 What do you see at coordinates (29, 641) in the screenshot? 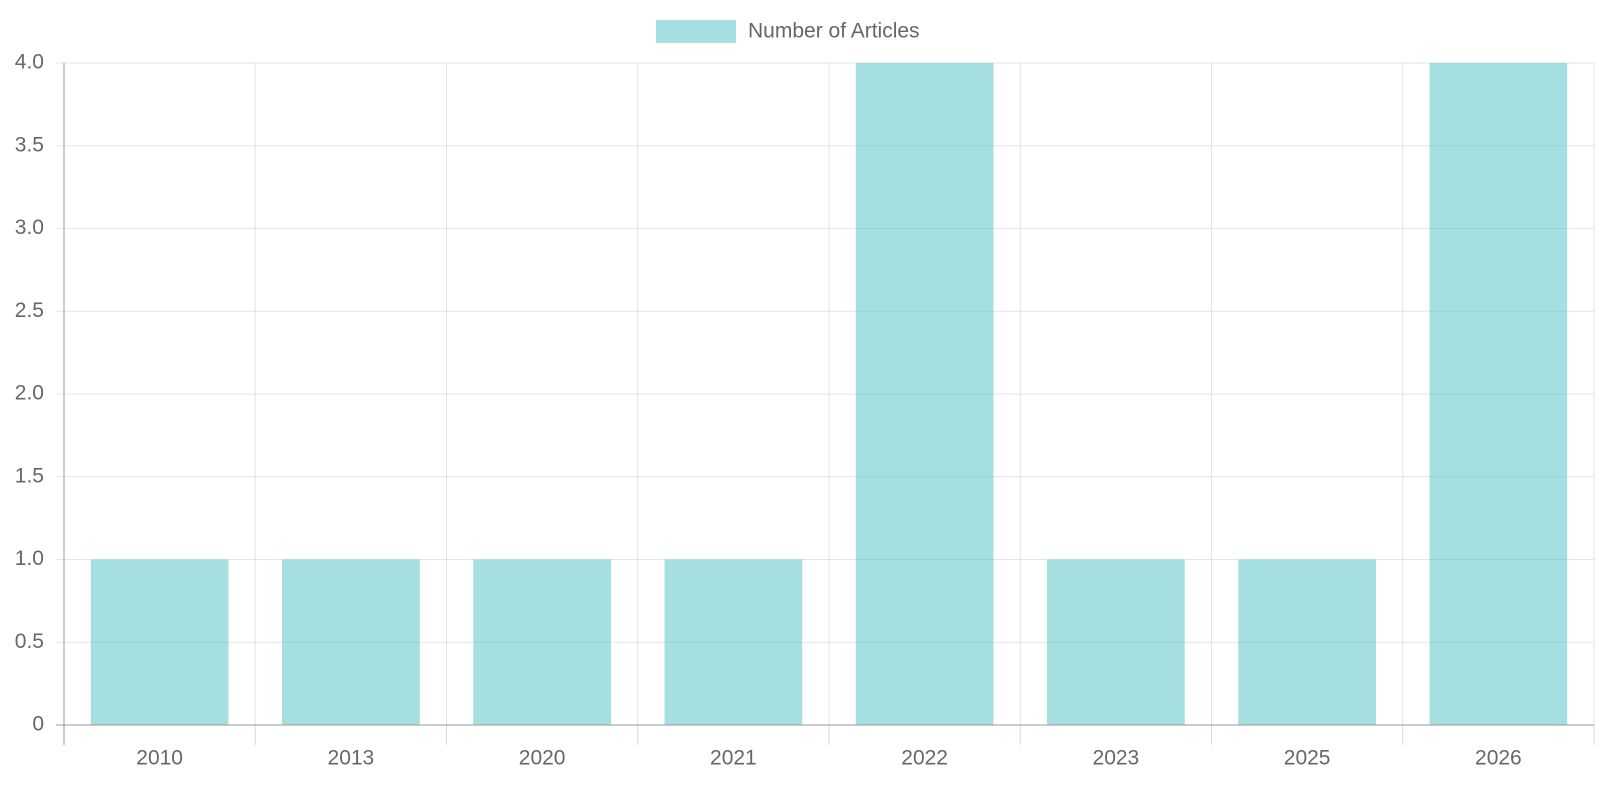
I see `y-tick-label: 0.5` at bounding box center [29, 641].